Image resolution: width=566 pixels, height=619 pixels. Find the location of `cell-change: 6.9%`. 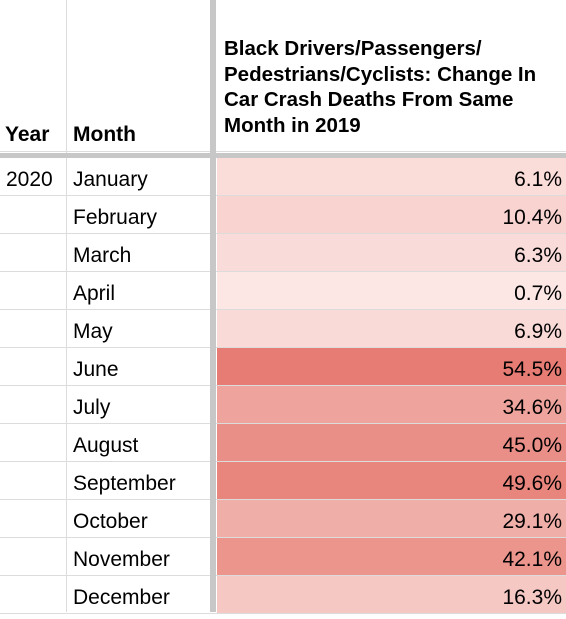

cell-change: 6.9% is located at coordinates (391, 328).